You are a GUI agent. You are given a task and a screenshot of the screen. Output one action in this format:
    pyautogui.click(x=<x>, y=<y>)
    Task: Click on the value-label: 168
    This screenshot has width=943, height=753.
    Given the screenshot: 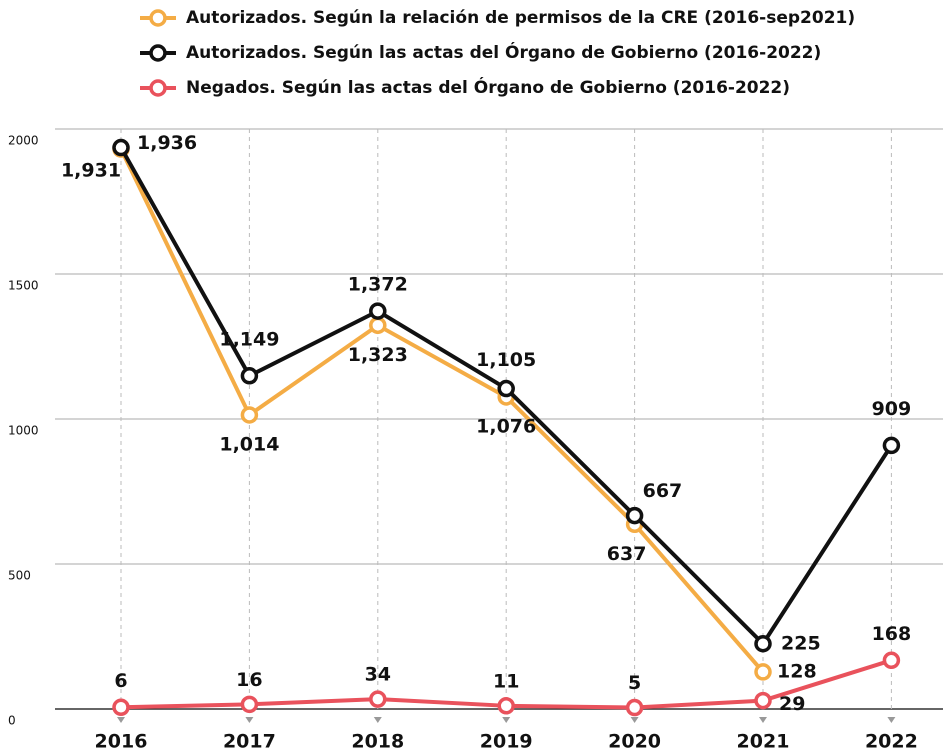 What is the action you would take?
    pyautogui.click(x=892, y=634)
    